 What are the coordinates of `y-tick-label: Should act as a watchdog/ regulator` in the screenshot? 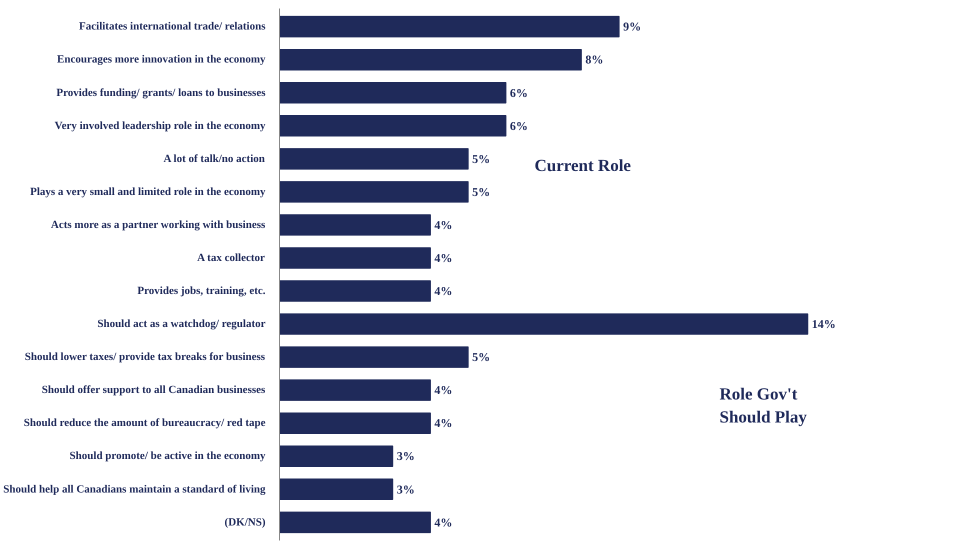 It's located at (181, 324).